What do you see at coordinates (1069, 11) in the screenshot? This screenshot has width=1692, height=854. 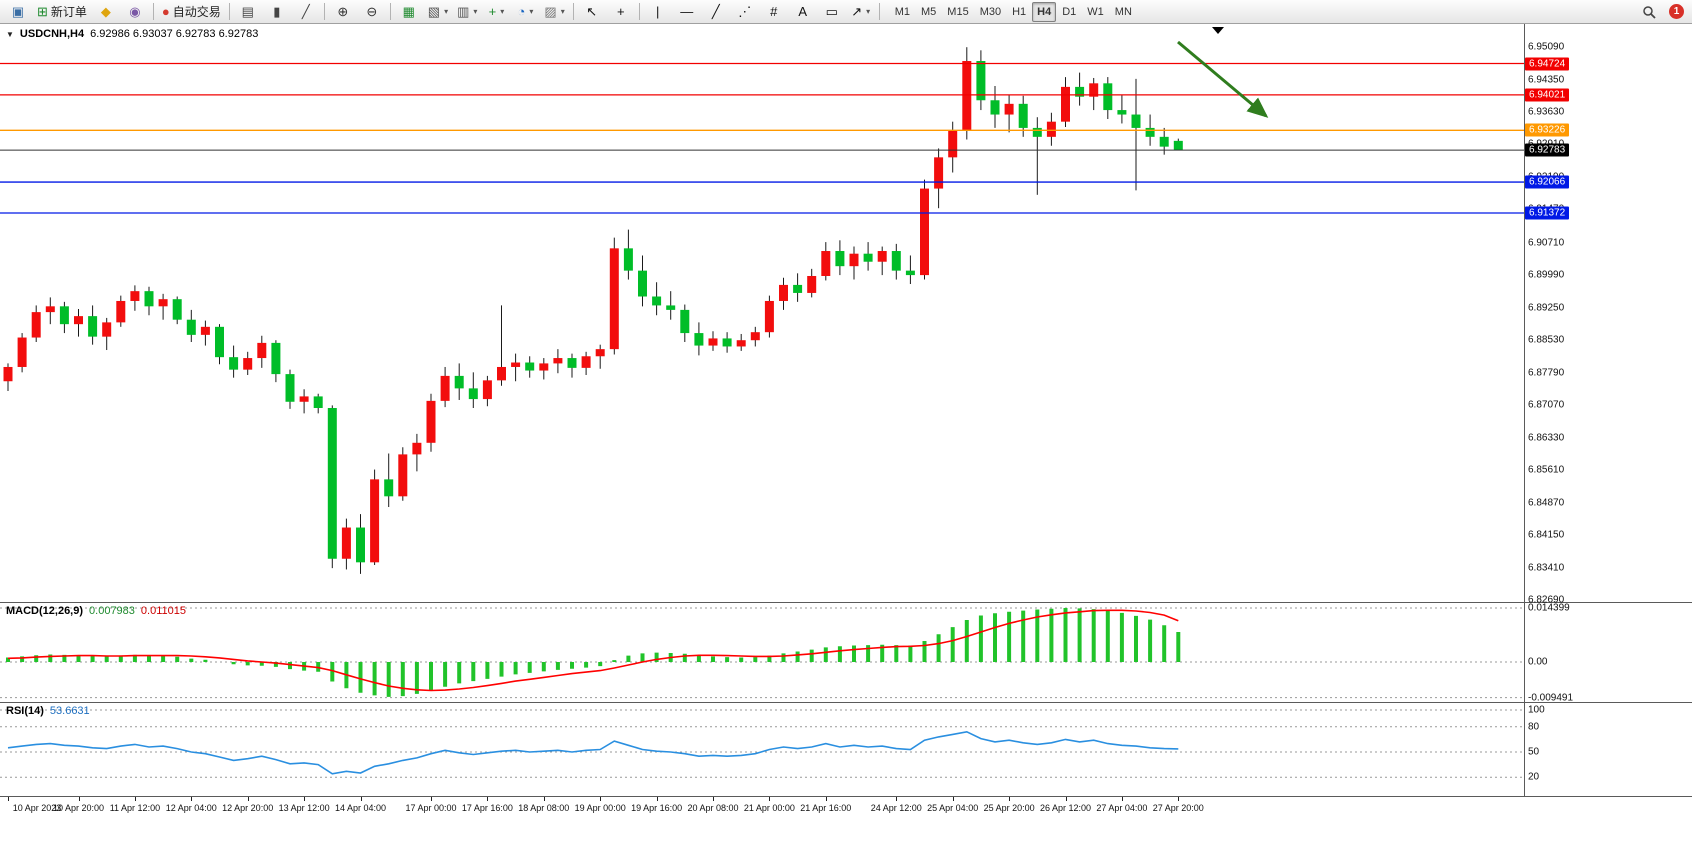 I see `timeframe-d1: D1` at bounding box center [1069, 11].